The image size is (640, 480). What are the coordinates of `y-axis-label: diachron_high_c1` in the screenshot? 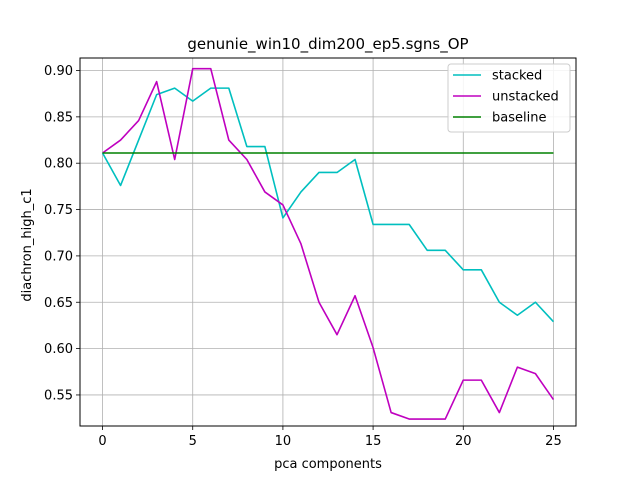 It's located at (27, 244).